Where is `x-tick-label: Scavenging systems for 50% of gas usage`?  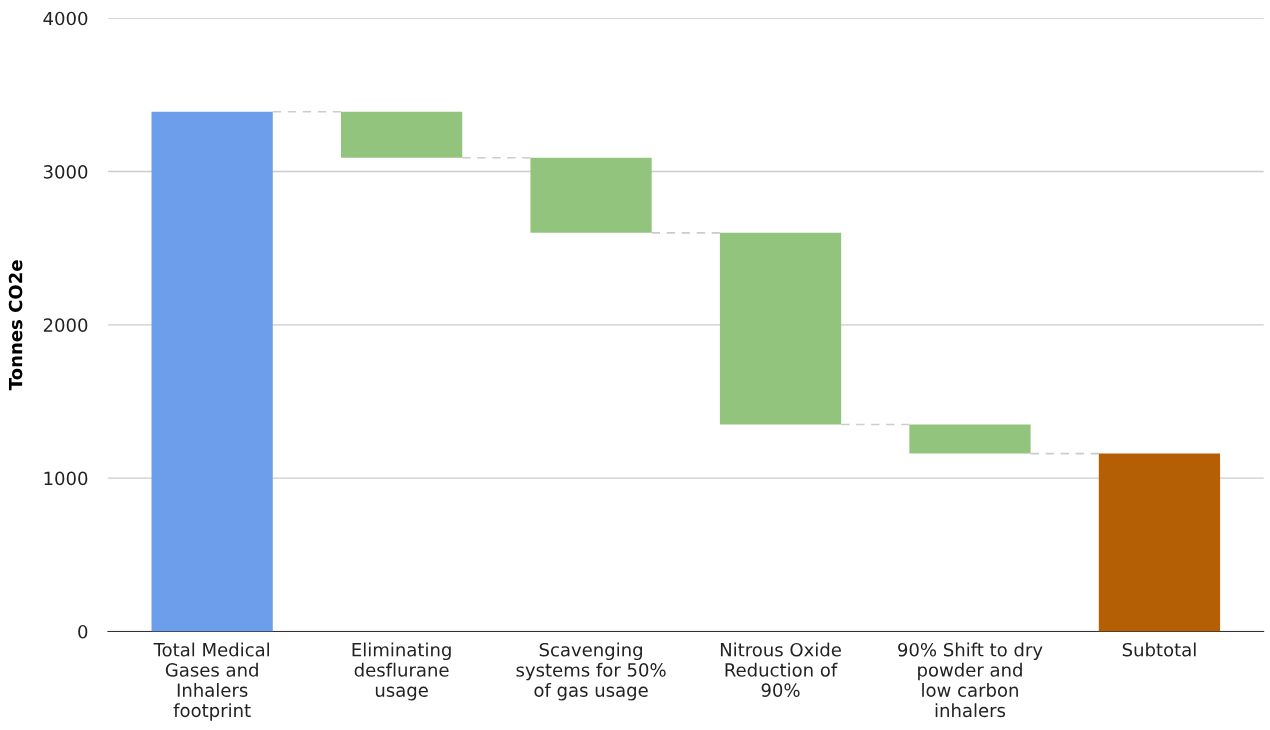
x-tick-label: Scavenging systems for 50% of gas usage is located at coordinates (591, 671).